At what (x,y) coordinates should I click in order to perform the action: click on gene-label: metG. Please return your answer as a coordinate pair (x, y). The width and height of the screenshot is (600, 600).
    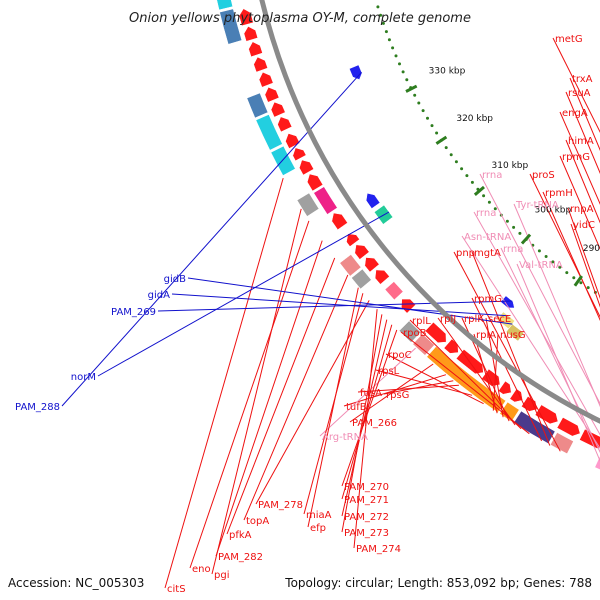
    Looking at the image, I should click on (569, 39).